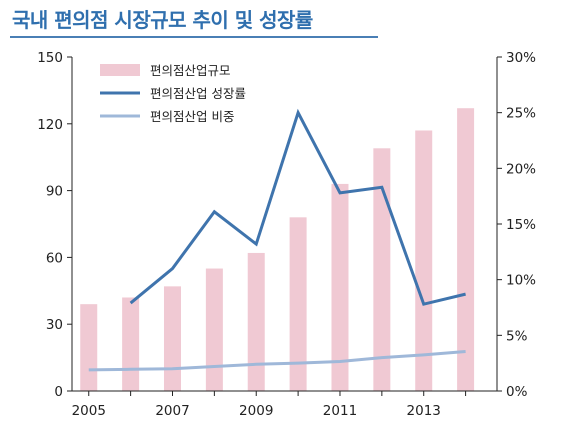  I want to click on x-tick-label: 2005, so click(89, 411).